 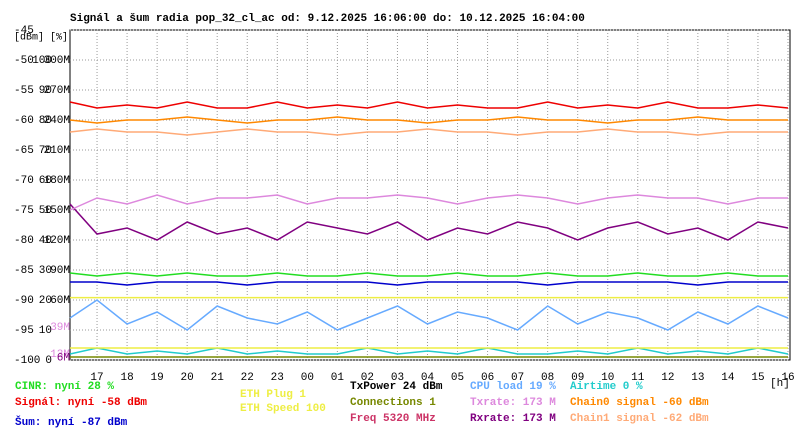 I want to click on x-tick-label: 13, so click(x=697, y=378).